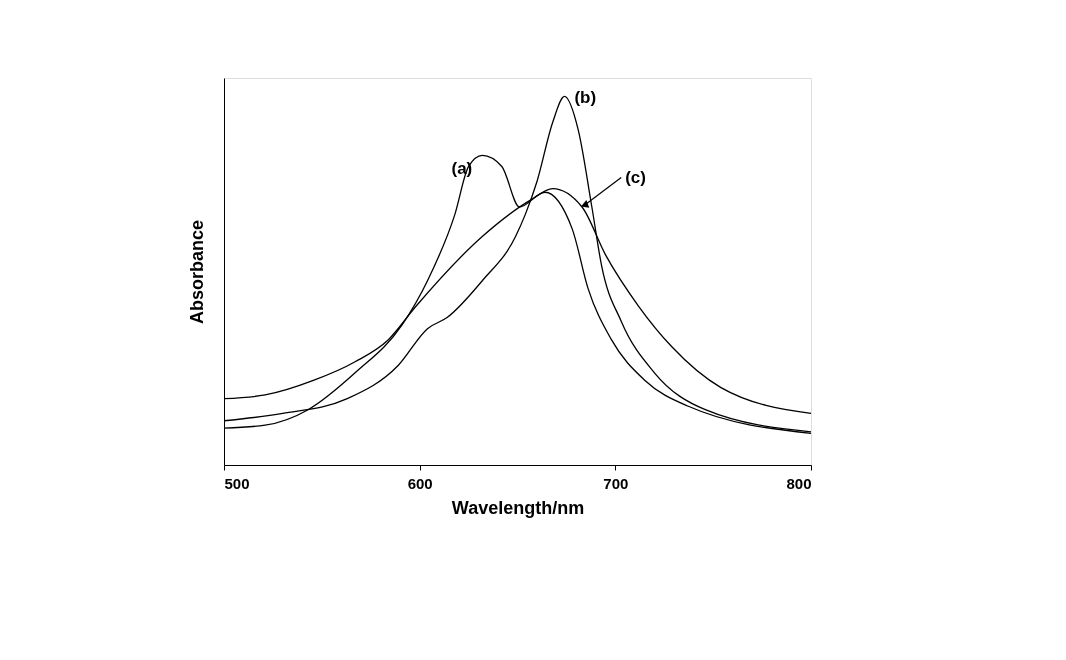 This screenshot has width=1066, height=660. What do you see at coordinates (635, 177) in the screenshot?
I see `text: (c)` at bounding box center [635, 177].